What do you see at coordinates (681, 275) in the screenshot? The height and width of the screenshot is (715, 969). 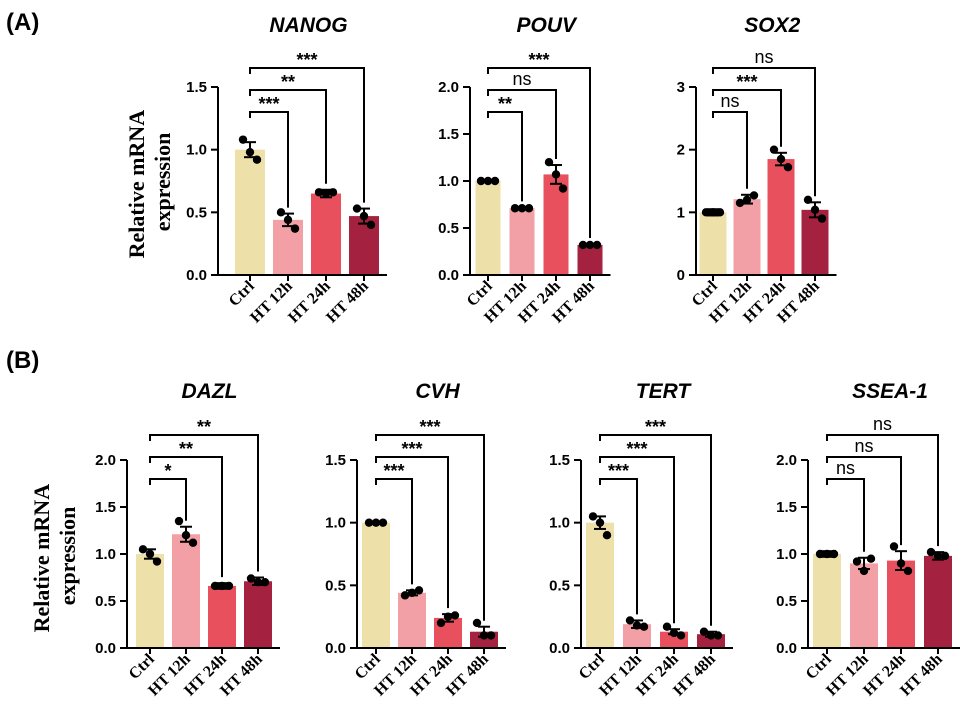 I see `y-tick-label: 0` at bounding box center [681, 275].